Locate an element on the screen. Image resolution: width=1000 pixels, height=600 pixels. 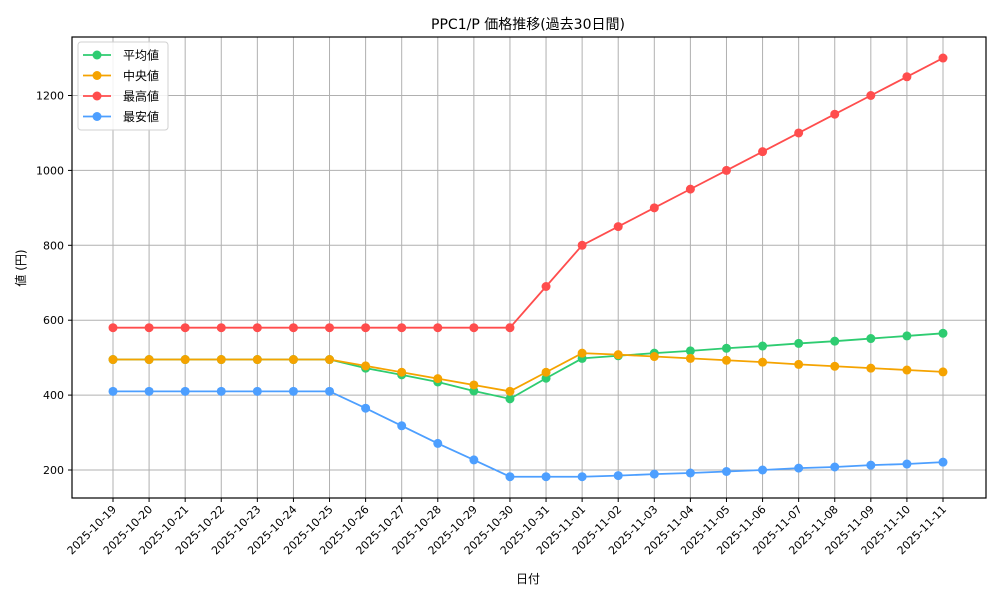
y-tick-label: 800 is located at coordinates (53, 245).